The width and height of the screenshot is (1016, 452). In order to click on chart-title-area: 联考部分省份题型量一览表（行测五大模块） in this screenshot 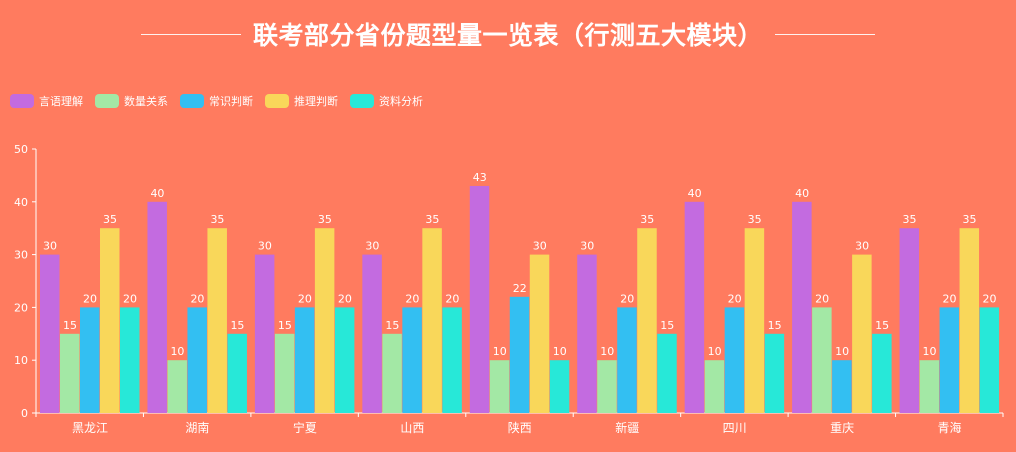, I will do `click(508, 34)`.